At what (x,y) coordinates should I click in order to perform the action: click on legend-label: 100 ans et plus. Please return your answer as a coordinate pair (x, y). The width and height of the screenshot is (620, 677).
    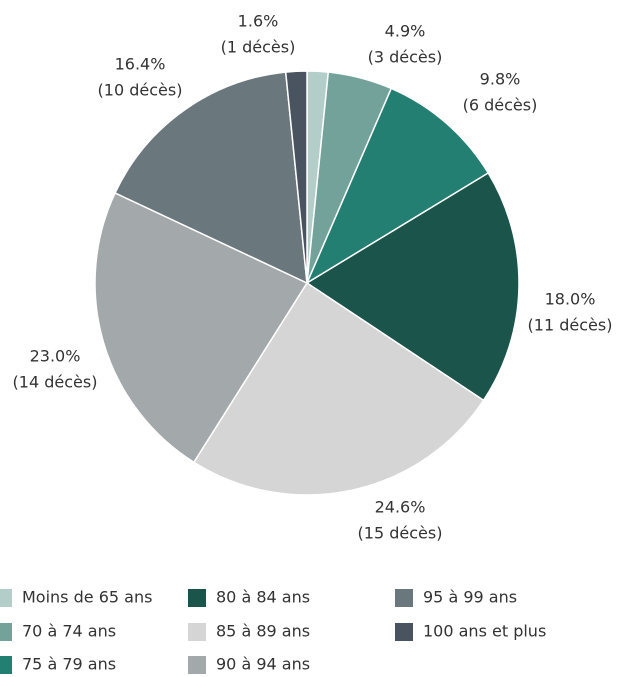
    Looking at the image, I should click on (484, 631).